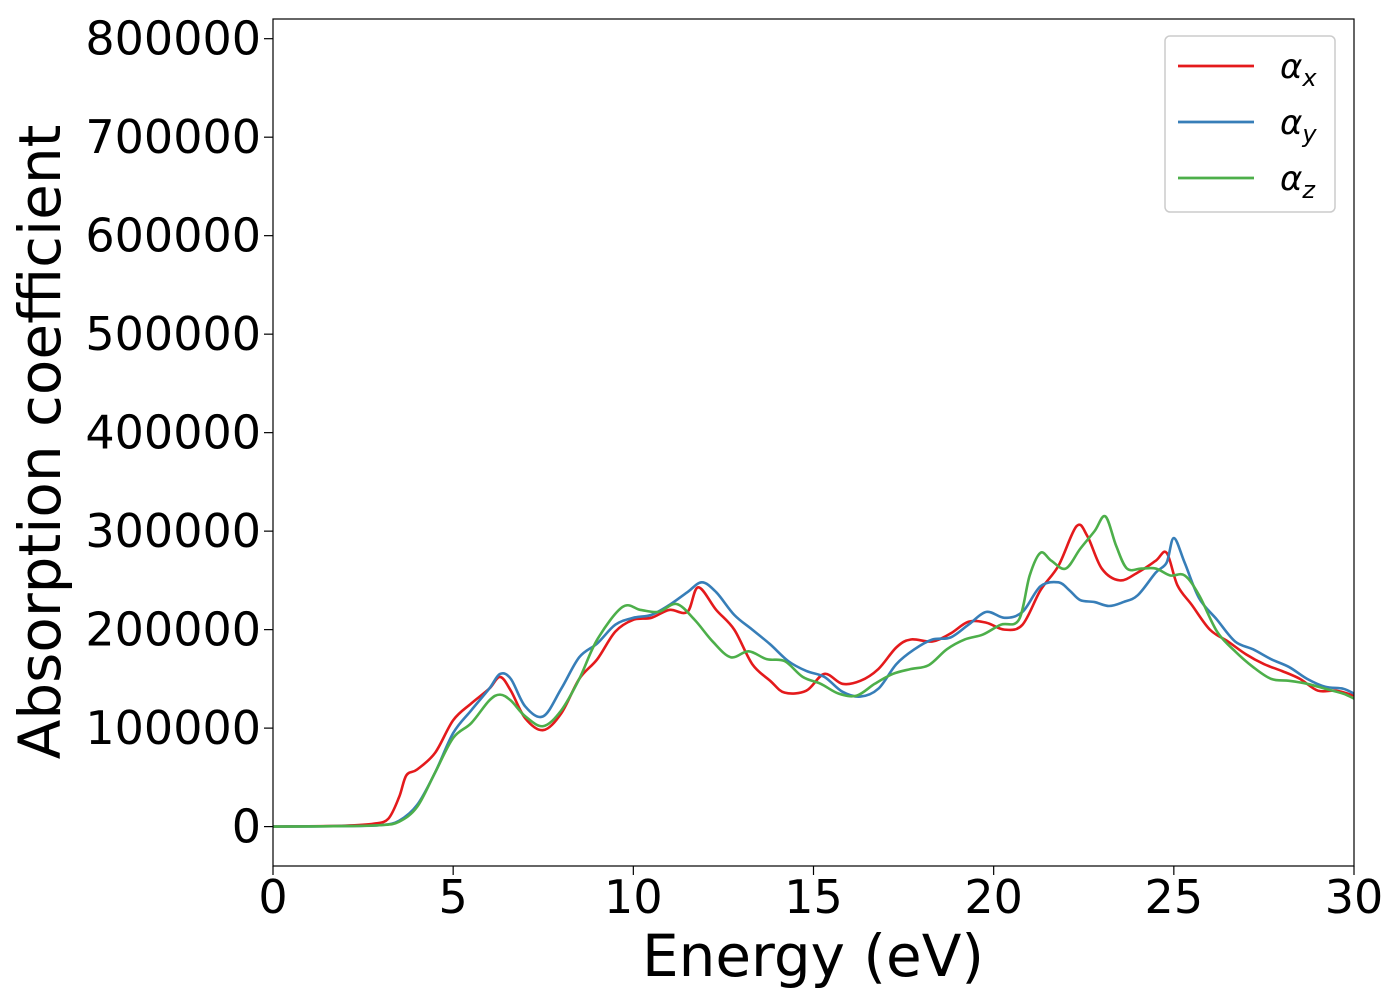 This screenshot has width=1400, height=1000. What do you see at coordinates (993, 897) in the screenshot?
I see `x-tick-label: 20` at bounding box center [993, 897].